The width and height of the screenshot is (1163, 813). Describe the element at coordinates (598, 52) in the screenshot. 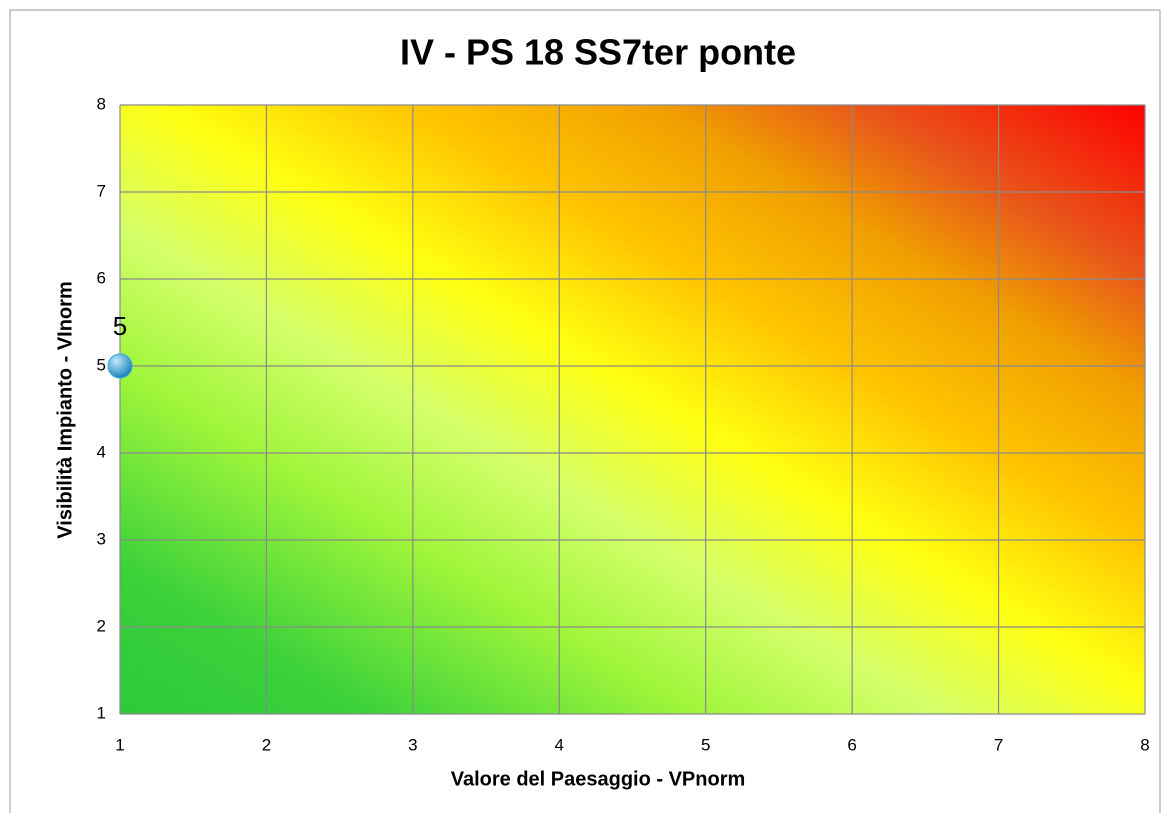

I see `chart-title: IV - PS 18 SS7ter ponte` at that location.